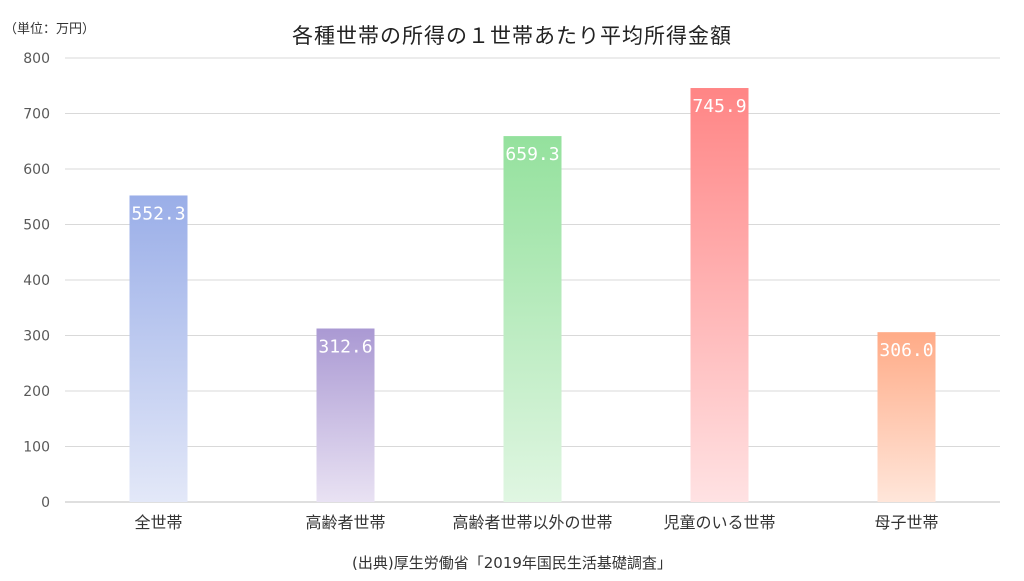  I want to click on bar-value-label: 306.0, so click(906, 350).